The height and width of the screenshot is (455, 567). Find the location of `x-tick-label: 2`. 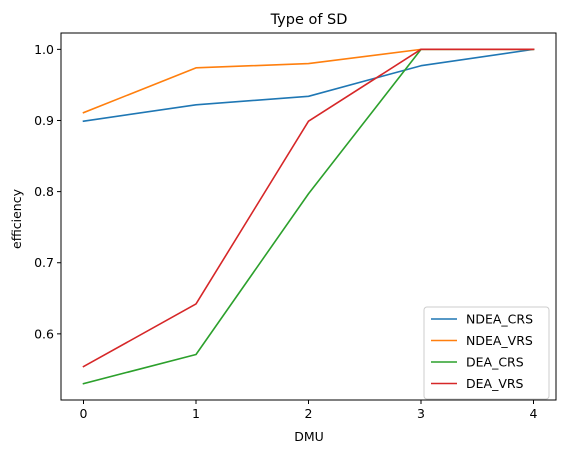

x-tick-label: 2 is located at coordinates (309, 413).